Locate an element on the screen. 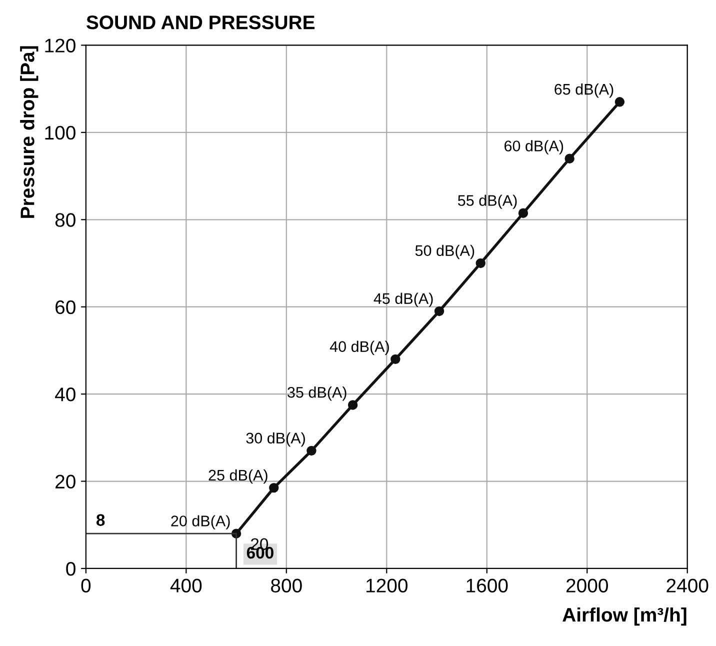  annotation: 55 dB(A) is located at coordinates (487, 201).